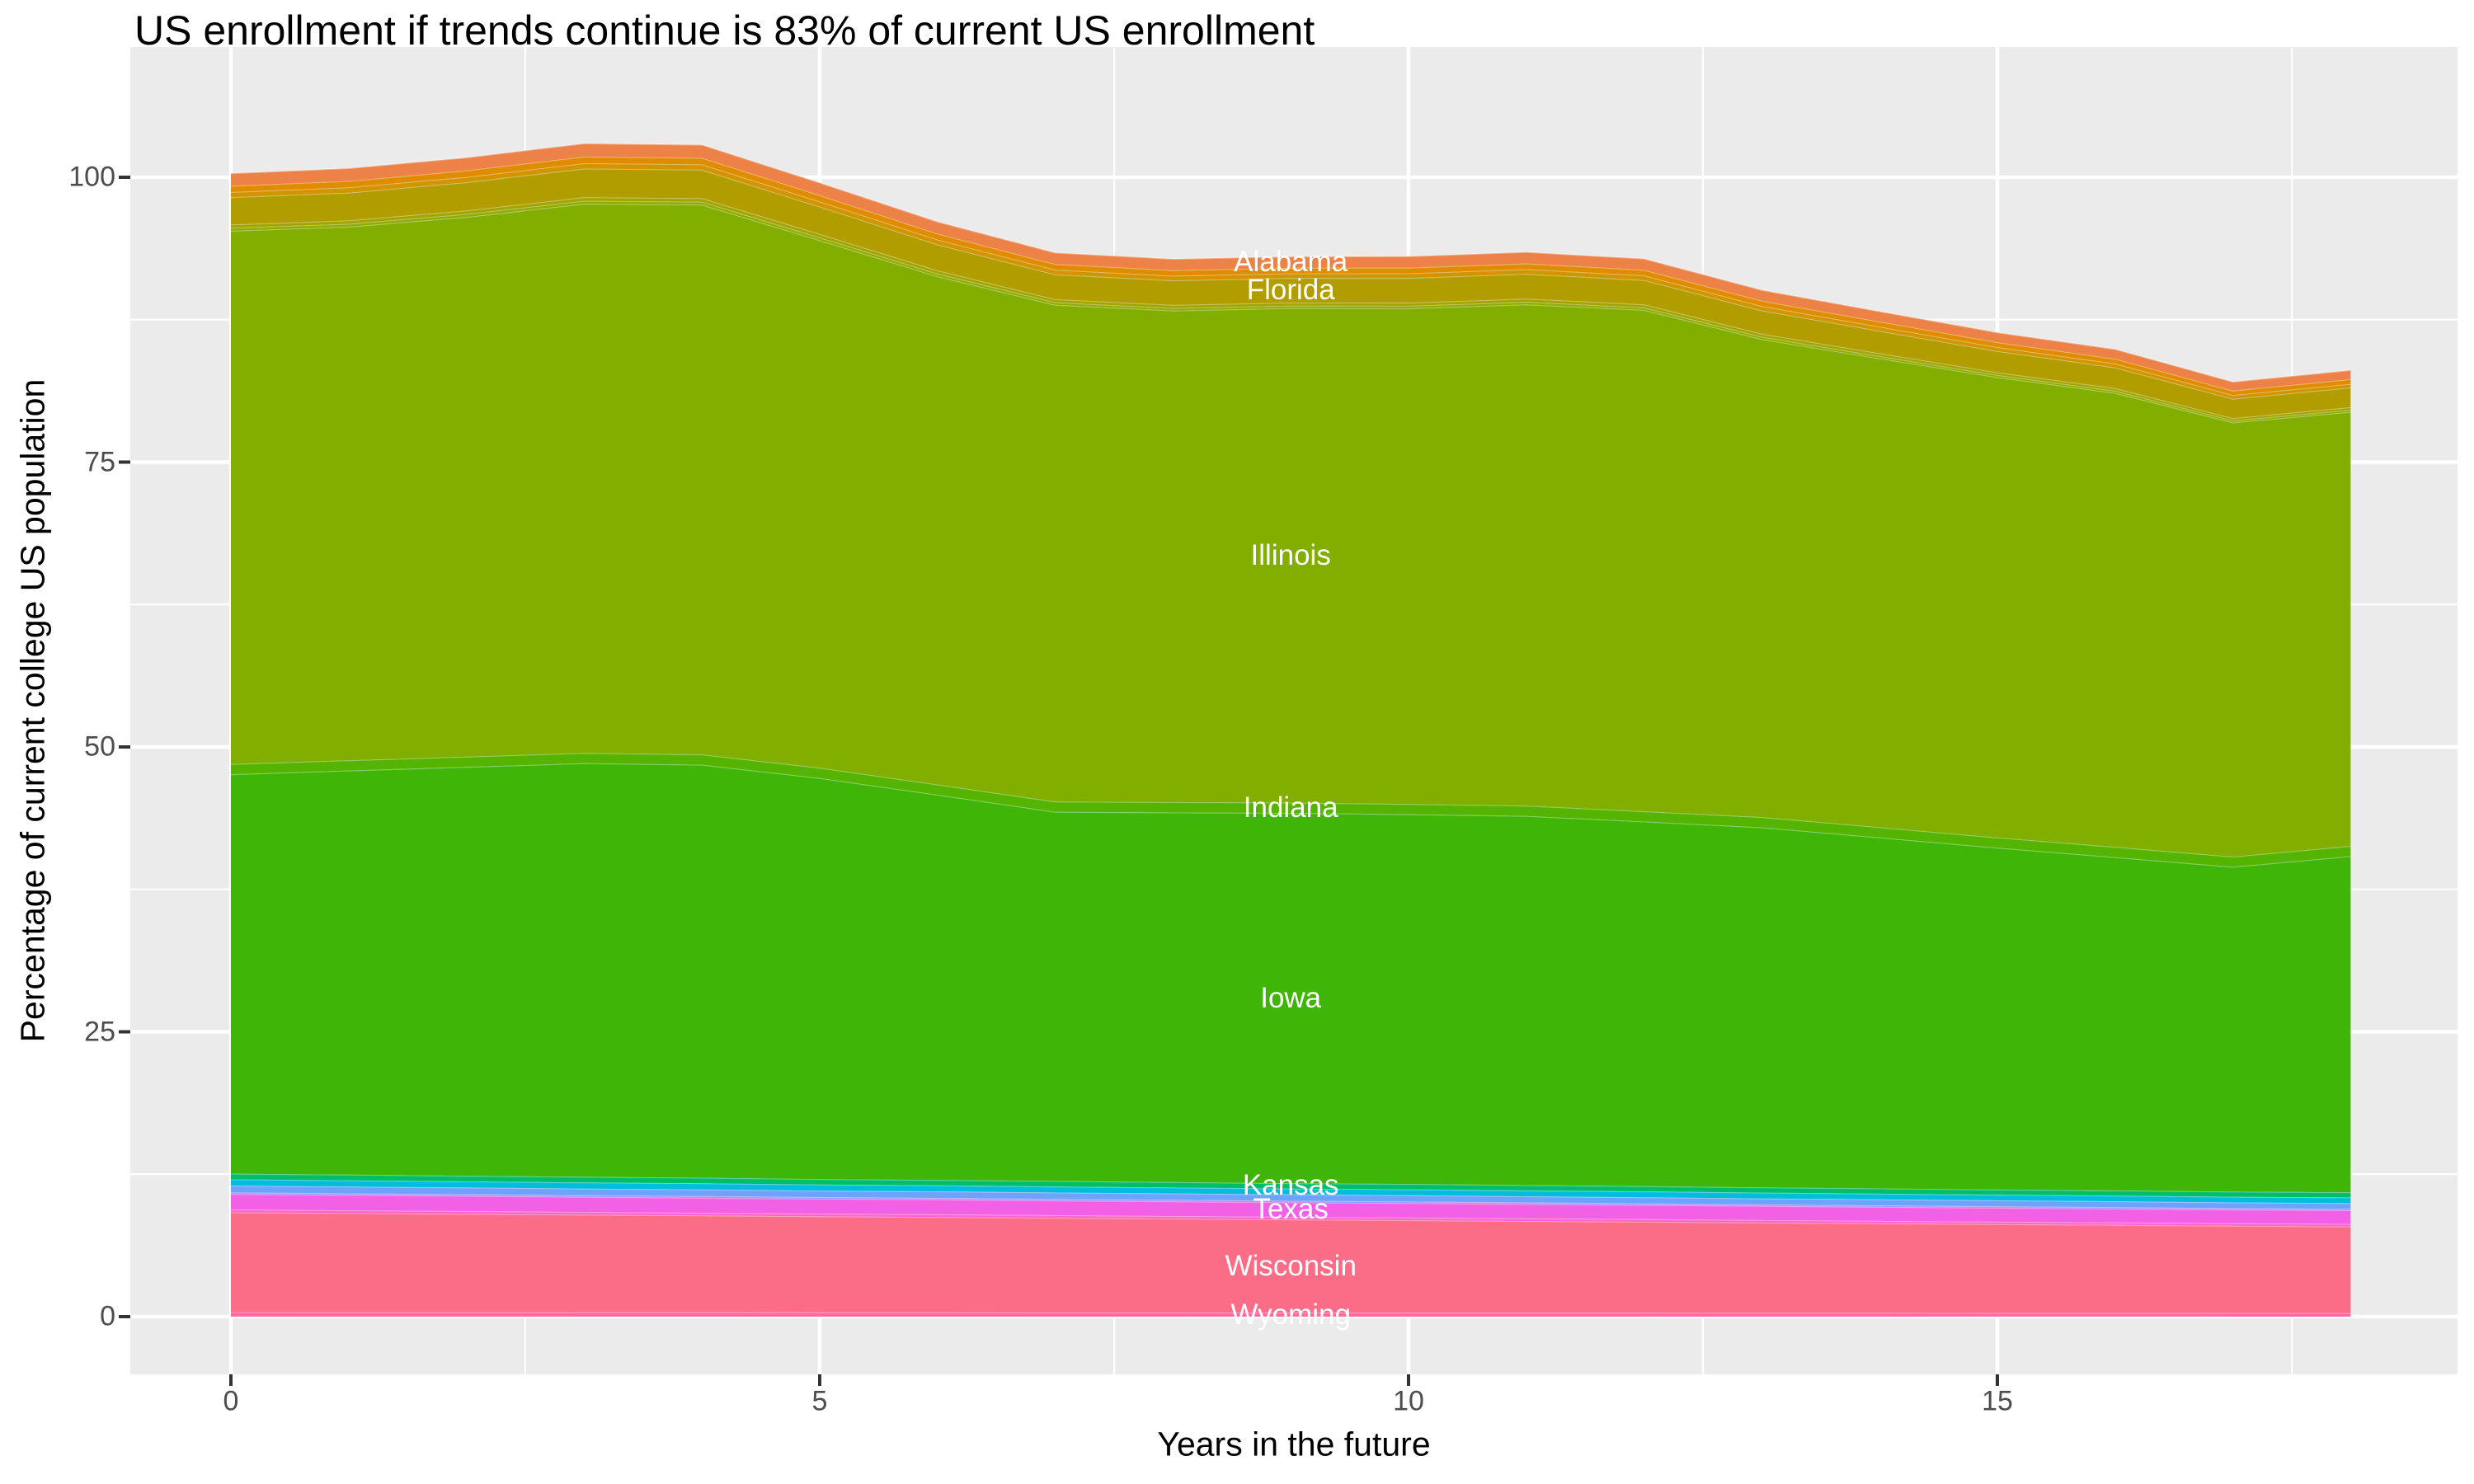 The width and height of the screenshot is (2474, 1484). I want to click on area-label-illinois: Illinois, so click(1290, 554).